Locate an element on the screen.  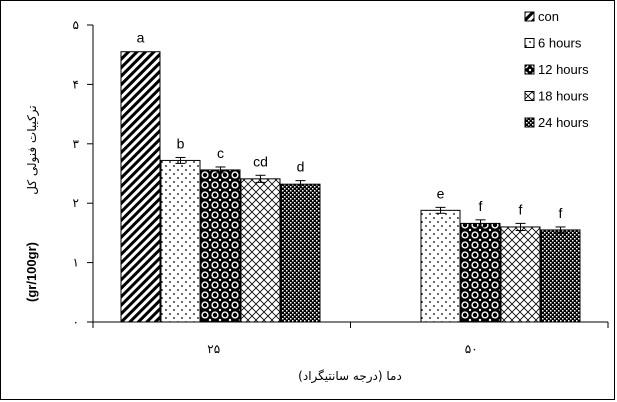
legend-label: 6 hours is located at coordinates (560, 43).